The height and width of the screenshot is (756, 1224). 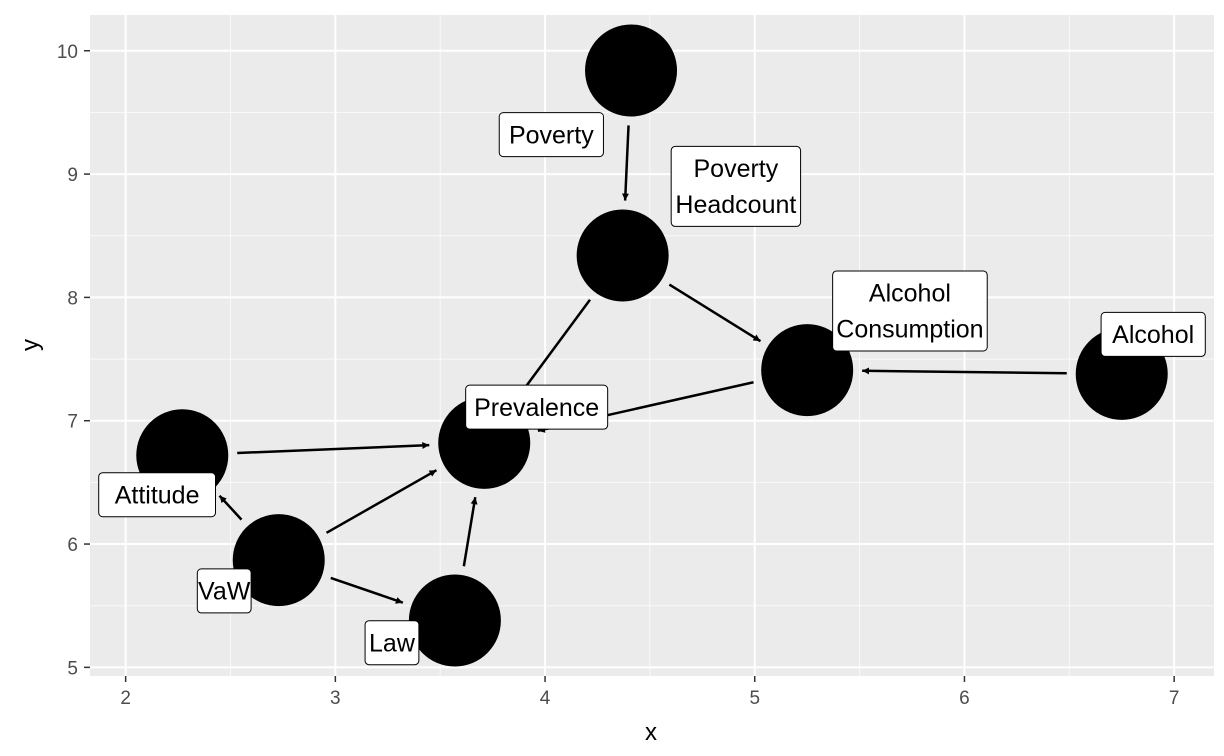 I want to click on label-text: Consumption, so click(x=909, y=330).